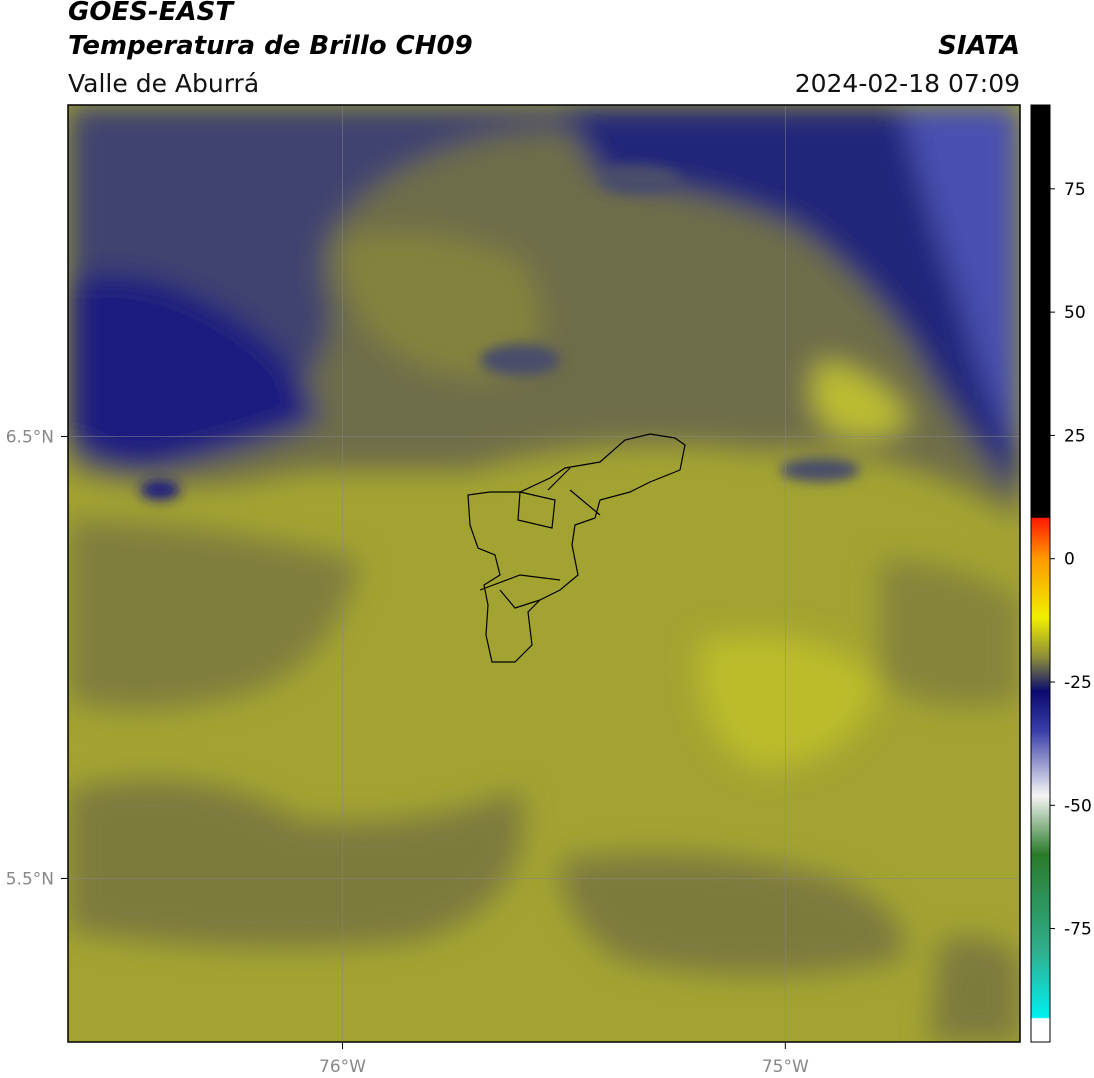 The width and height of the screenshot is (1094, 1078). I want to click on y-tick-label: 5.5°N, so click(30, 879).